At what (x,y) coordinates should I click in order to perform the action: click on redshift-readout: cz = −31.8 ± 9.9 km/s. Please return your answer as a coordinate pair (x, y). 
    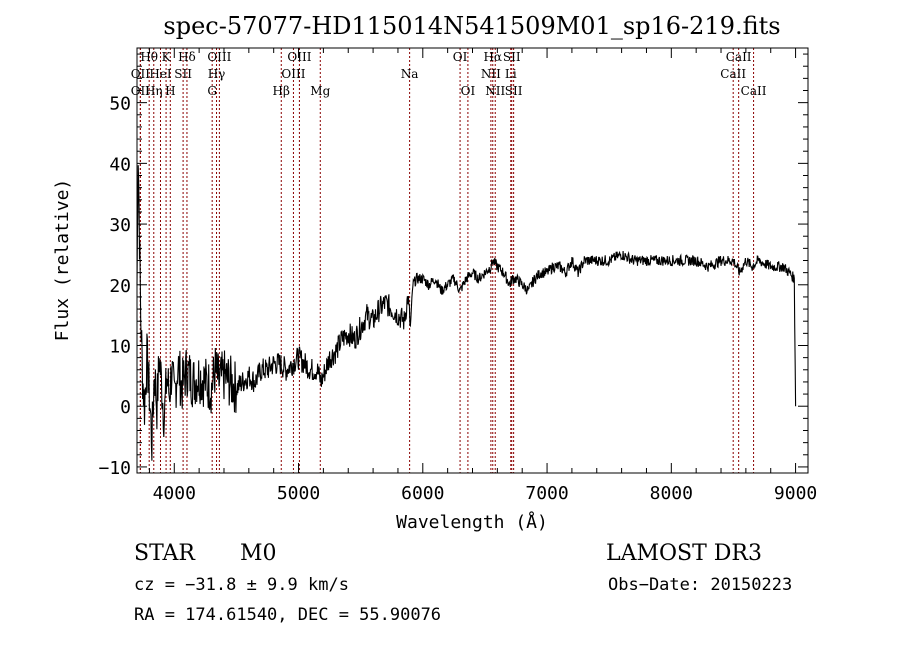
    Looking at the image, I should click on (241, 585).